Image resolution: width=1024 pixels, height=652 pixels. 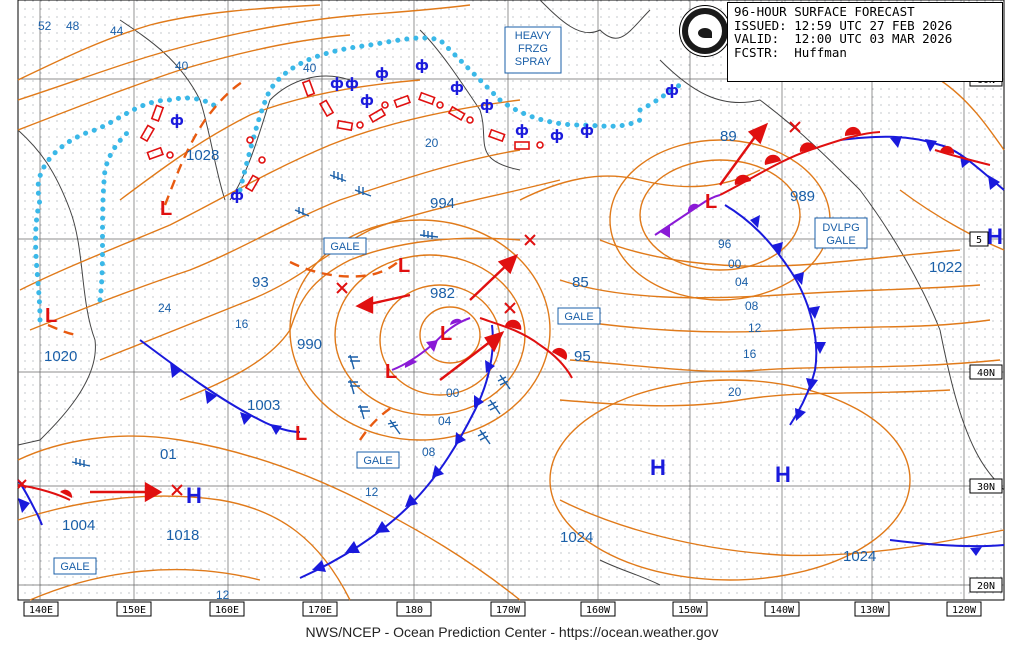 I want to click on svg-text: 170W, so click(x=508, y=610).